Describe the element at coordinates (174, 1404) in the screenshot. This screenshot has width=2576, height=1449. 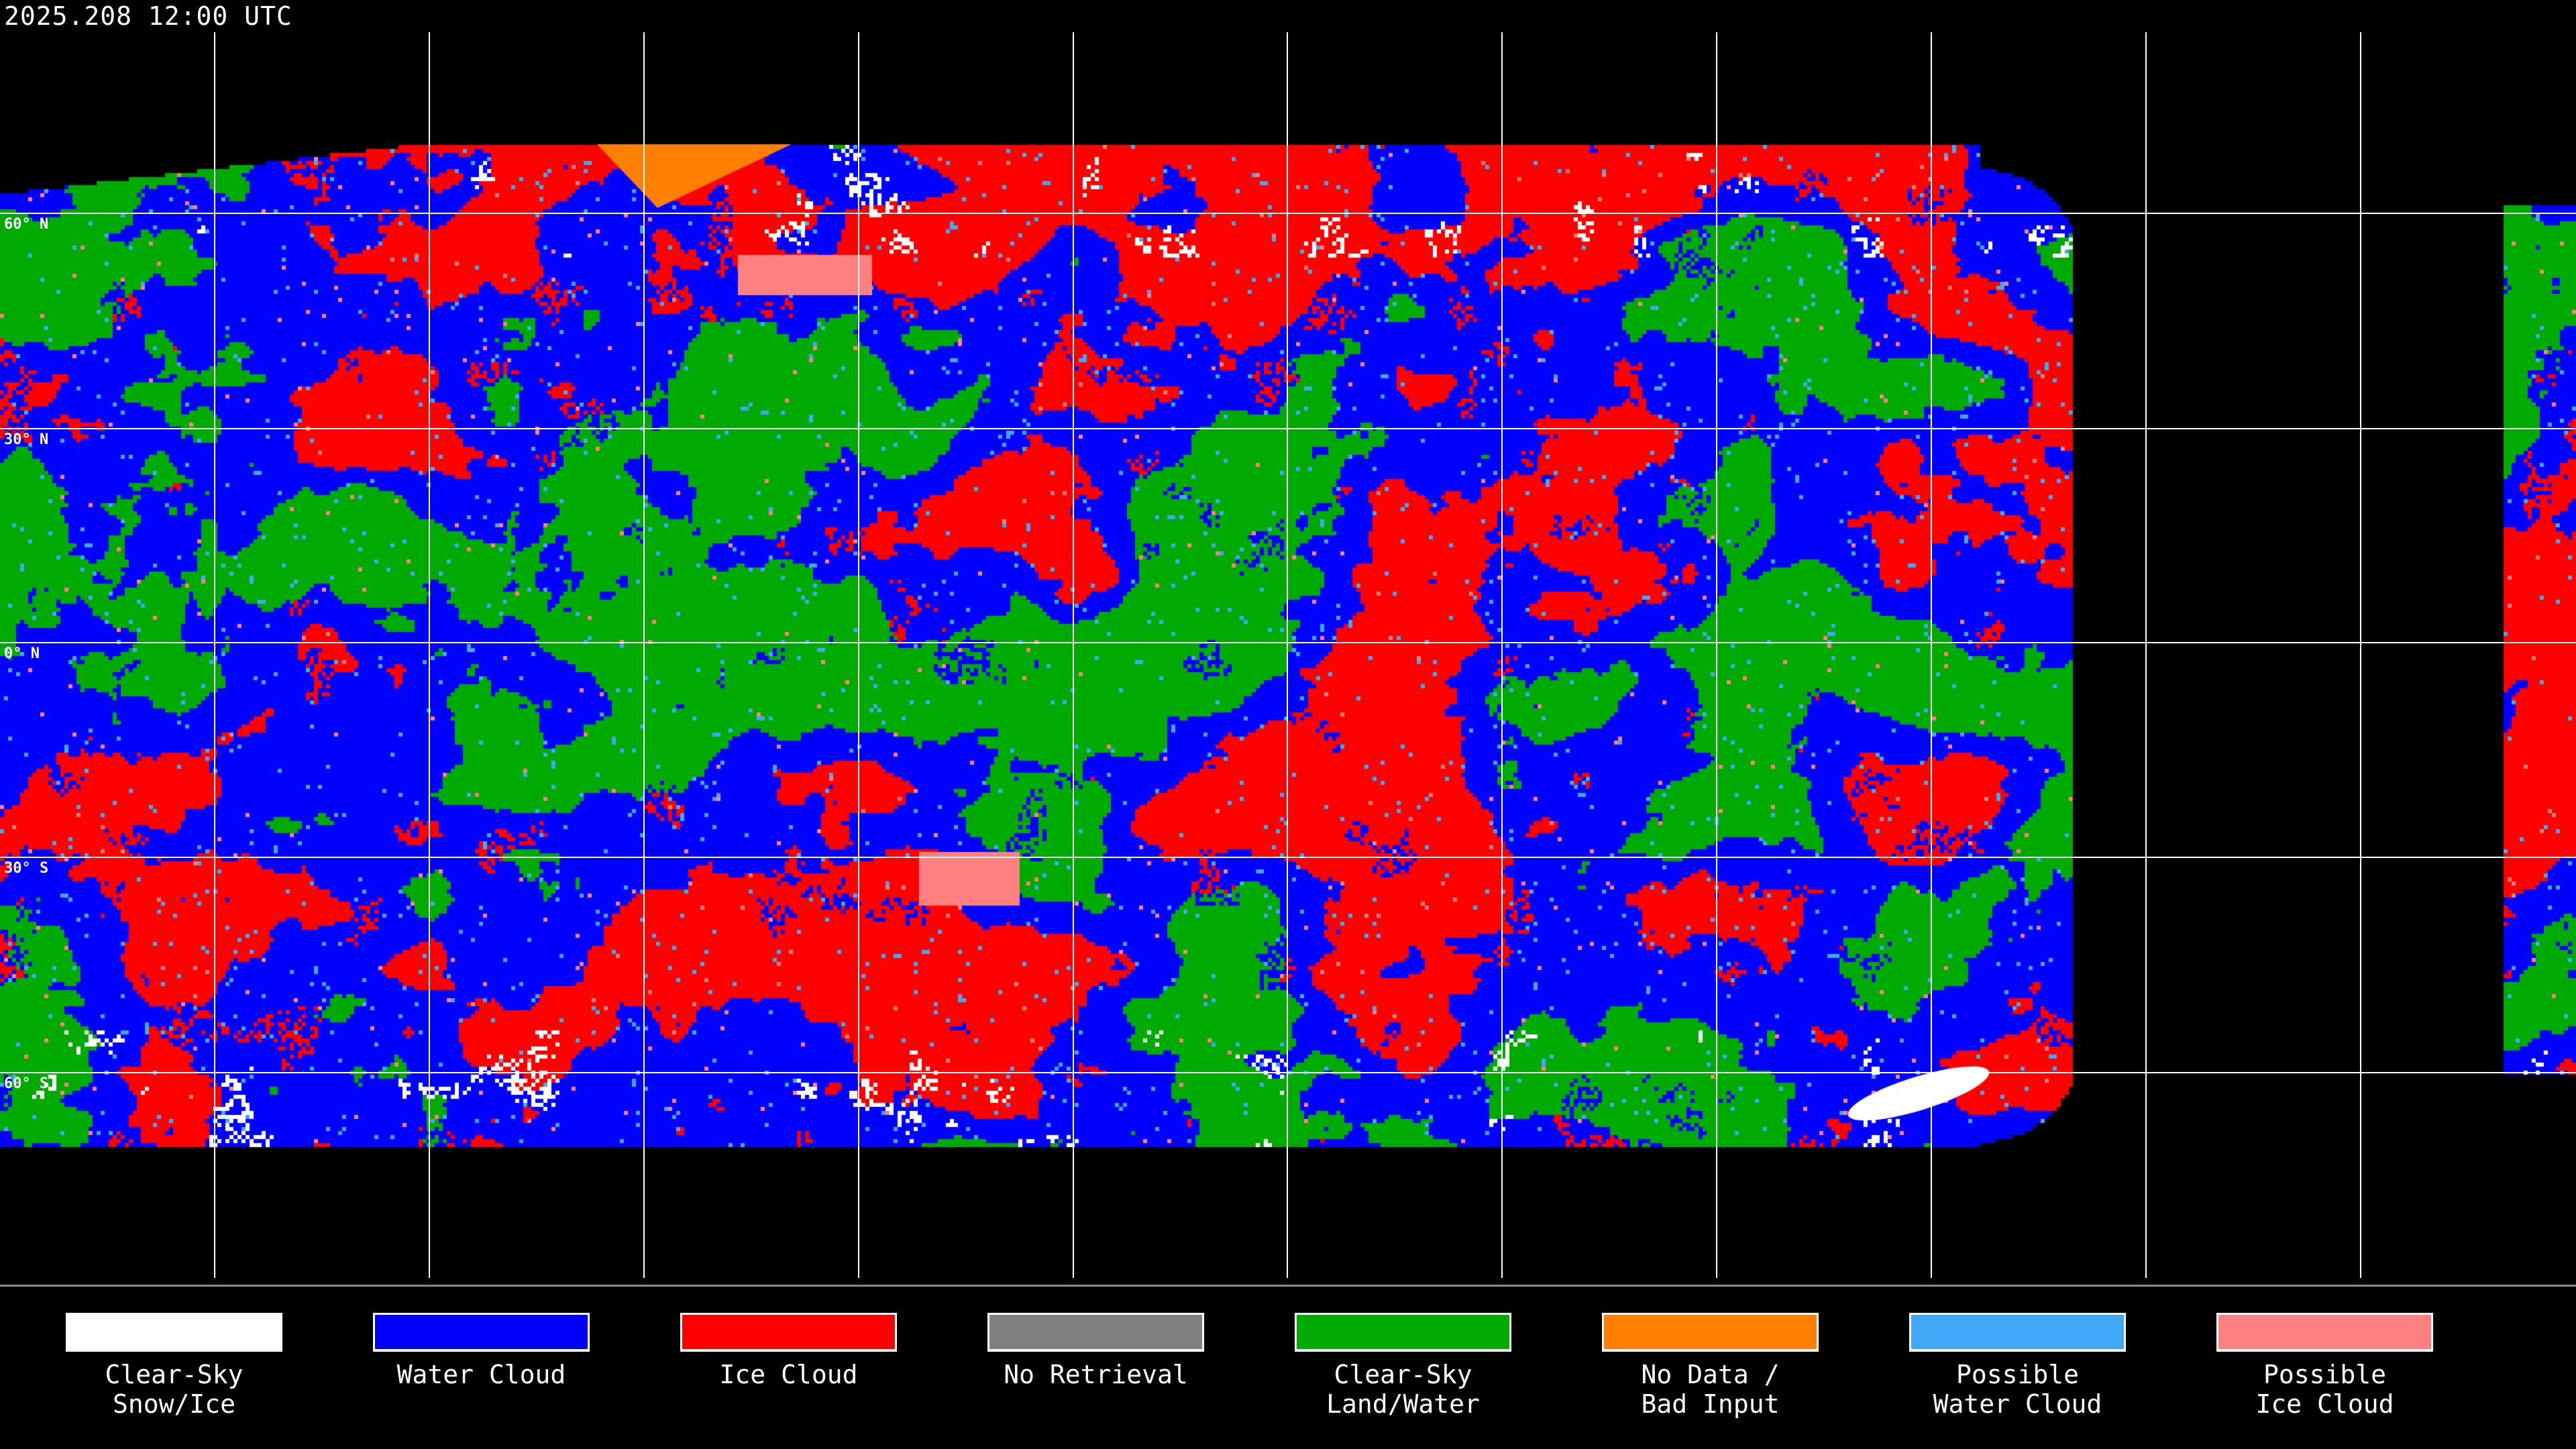
I see `legend-label: Snow/Ice` at that location.